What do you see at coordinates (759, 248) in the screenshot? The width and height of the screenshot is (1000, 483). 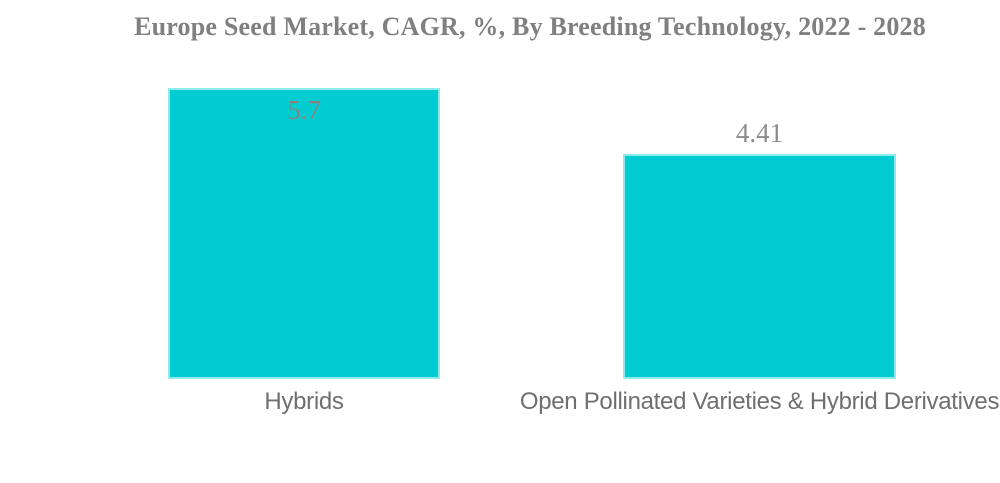 I see `bar: 4.41` at bounding box center [759, 248].